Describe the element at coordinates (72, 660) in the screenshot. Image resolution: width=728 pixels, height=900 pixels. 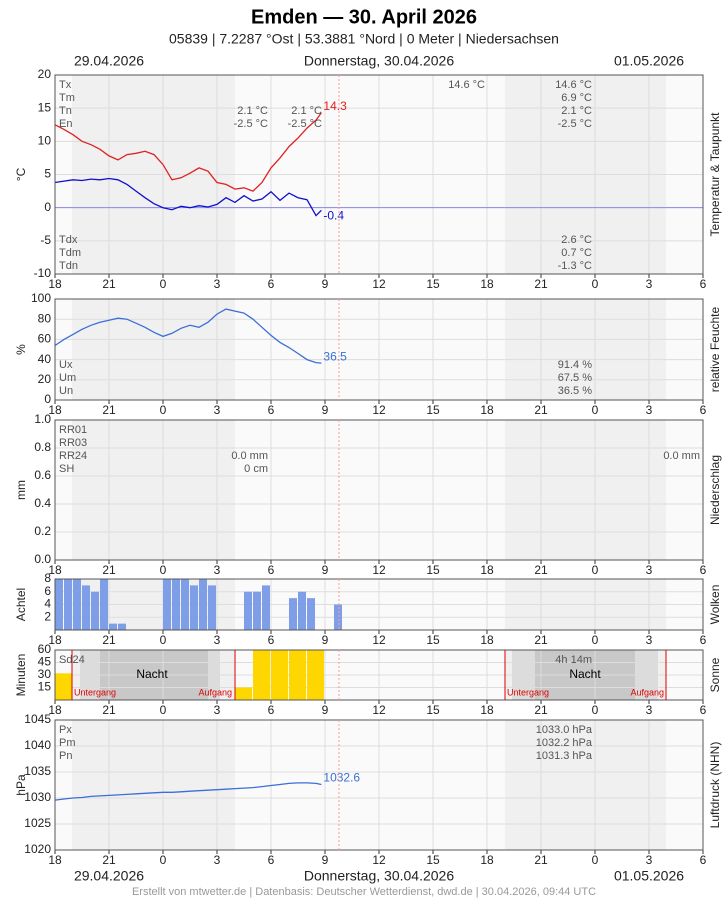
I see `stat: Sd24` at that location.